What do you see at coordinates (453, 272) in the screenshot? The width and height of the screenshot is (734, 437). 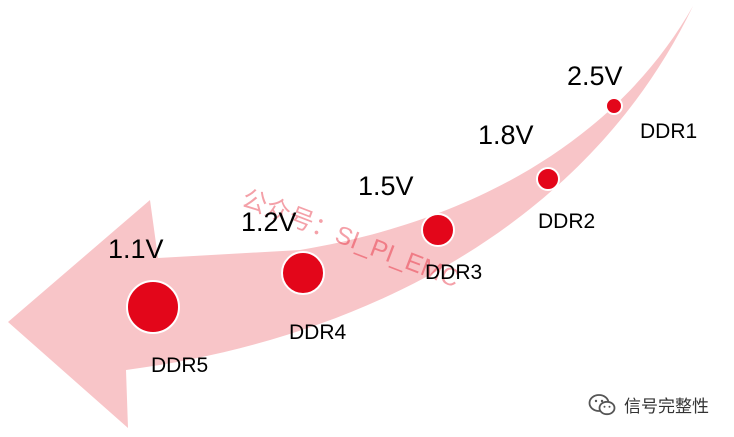 I see `ddr-label-ddr3: DDR3` at bounding box center [453, 272].